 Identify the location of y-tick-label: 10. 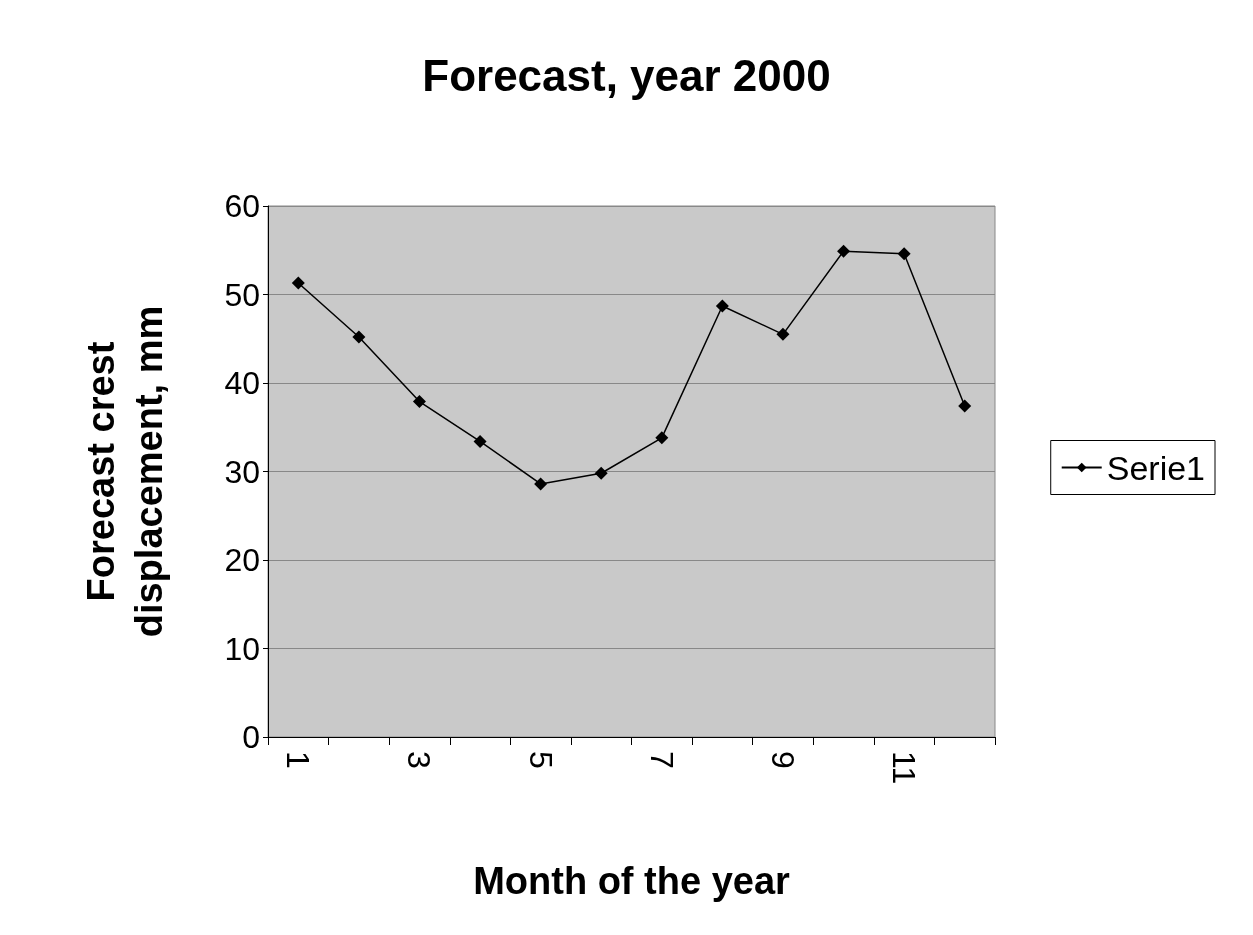
(242, 648).